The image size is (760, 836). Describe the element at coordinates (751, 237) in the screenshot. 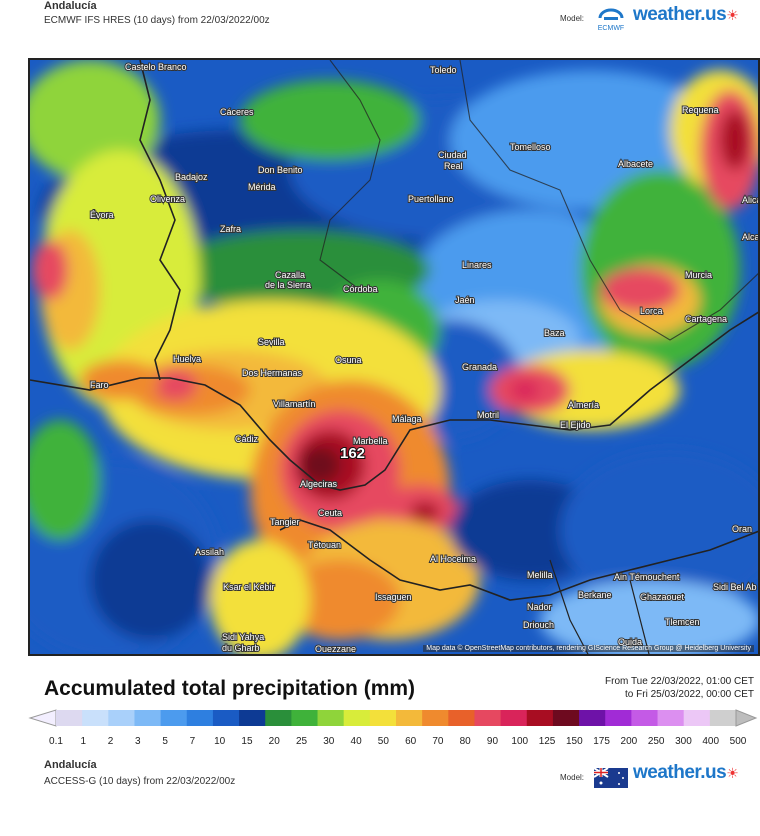

I see `city-elche: Alca` at that location.